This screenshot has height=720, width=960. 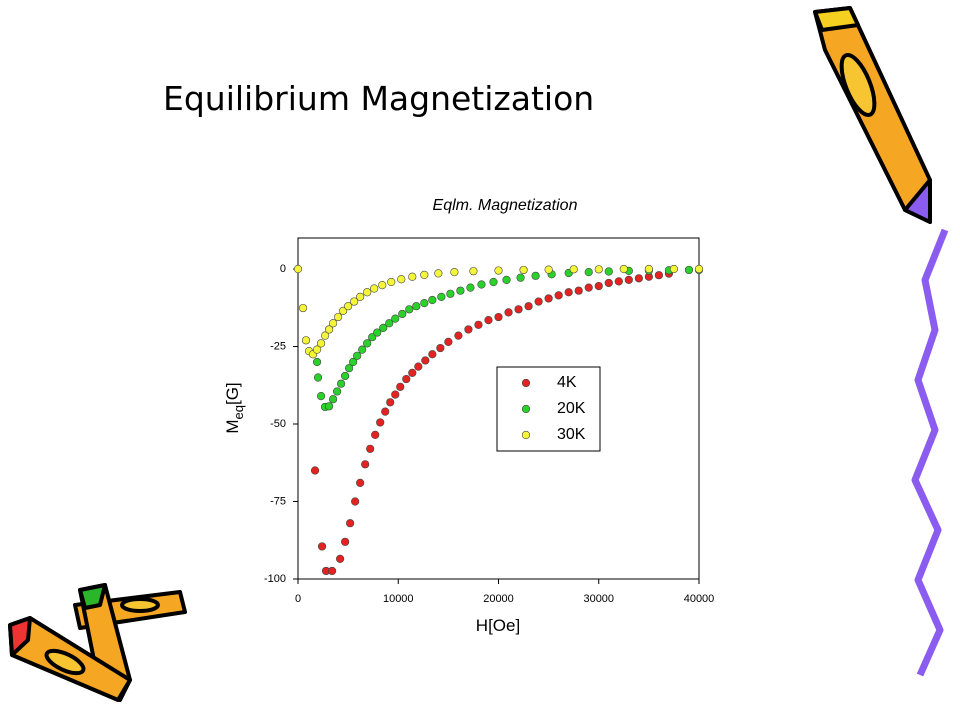 I want to click on x-tick-label: 0, so click(x=298, y=599).